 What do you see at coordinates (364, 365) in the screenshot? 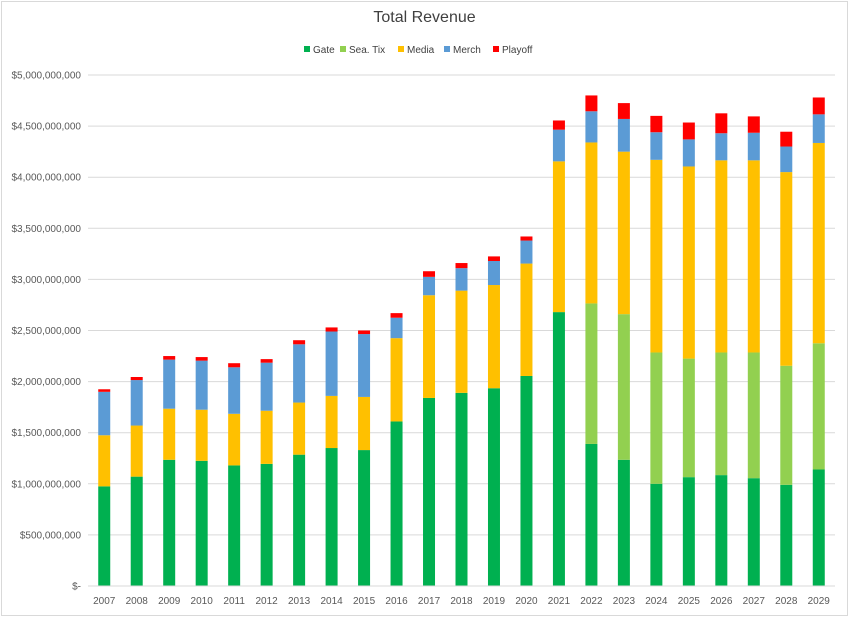
I see `bar-merch-2015` at bounding box center [364, 365].